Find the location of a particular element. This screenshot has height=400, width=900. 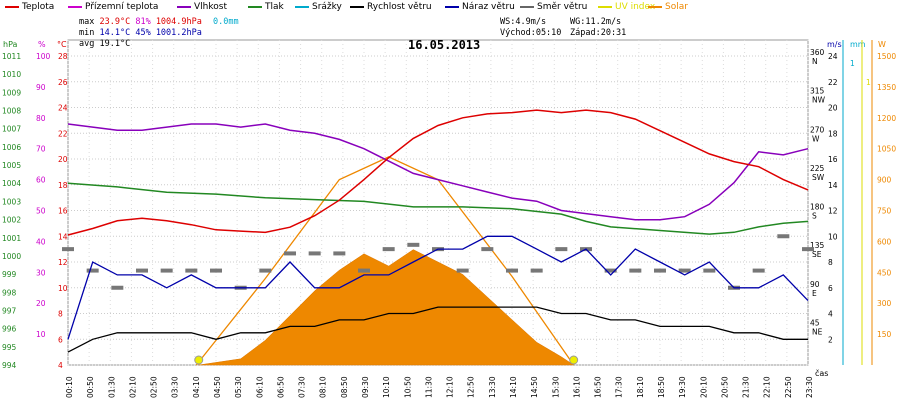

legend-item-uv: UV index is located at coordinates (626, 7).